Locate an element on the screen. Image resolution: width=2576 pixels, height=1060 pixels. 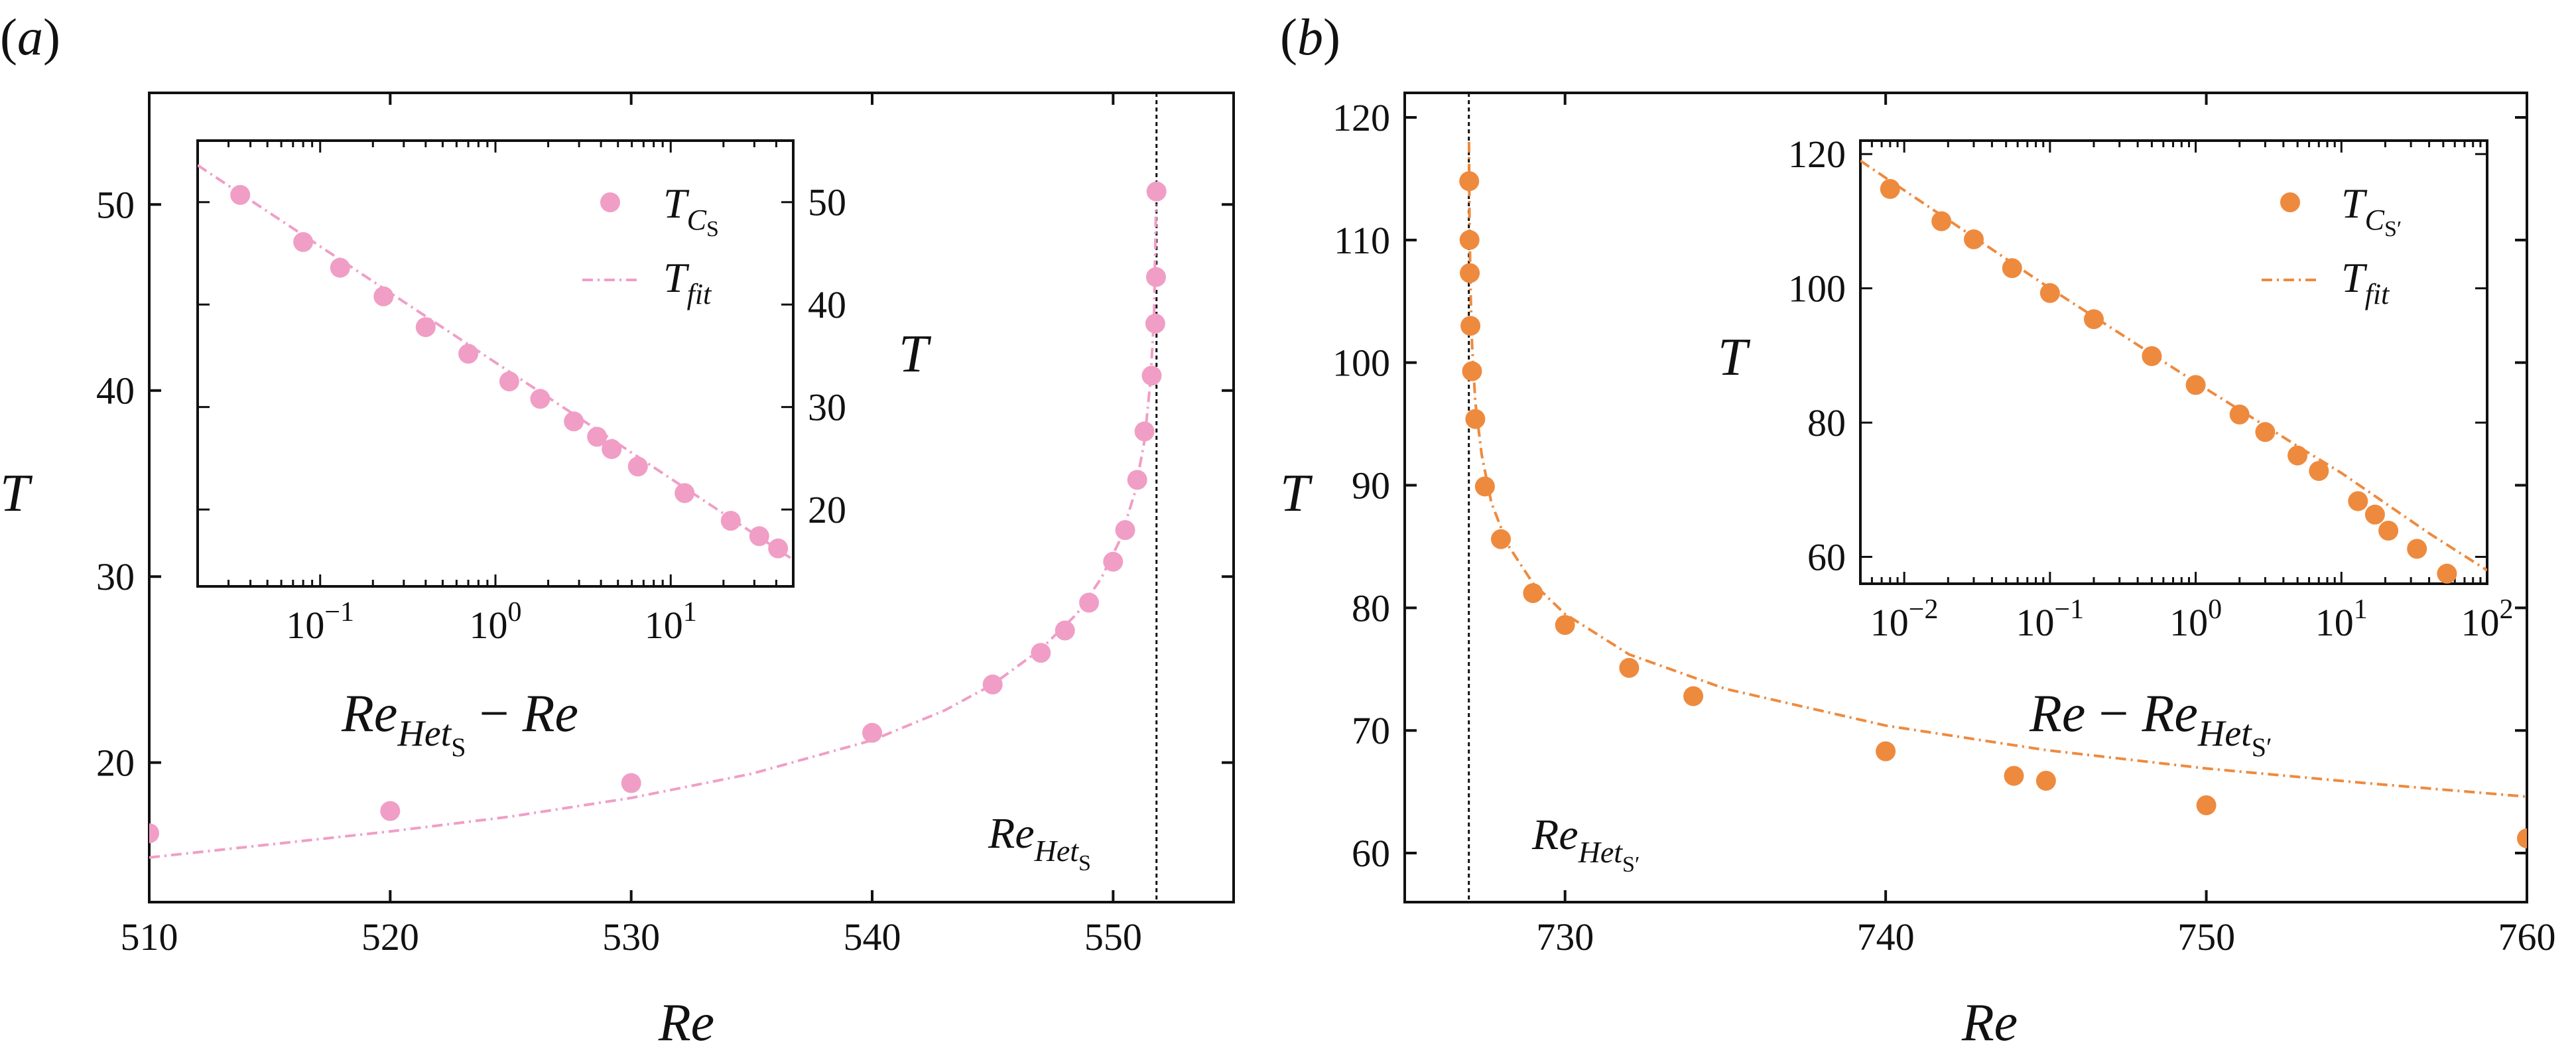
x-tick-label: 10⁻² is located at coordinates (1905, 619).